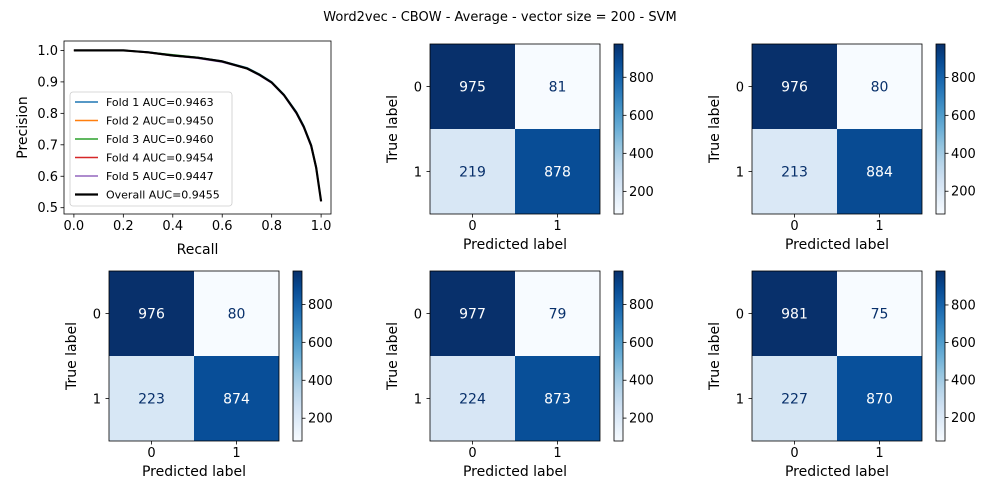 The image size is (1000, 500). What do you see at coordinates (160, 158) in the screenshot?
I see `legend-entry: Fold 4 AUC=0.9454` at bounding box center [160, 158].